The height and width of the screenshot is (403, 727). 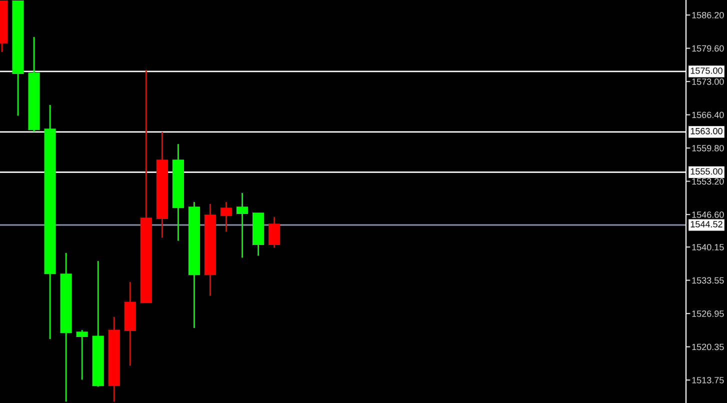 I want to click on y-tick-label: 1586.20, so click(x=708, y=15).